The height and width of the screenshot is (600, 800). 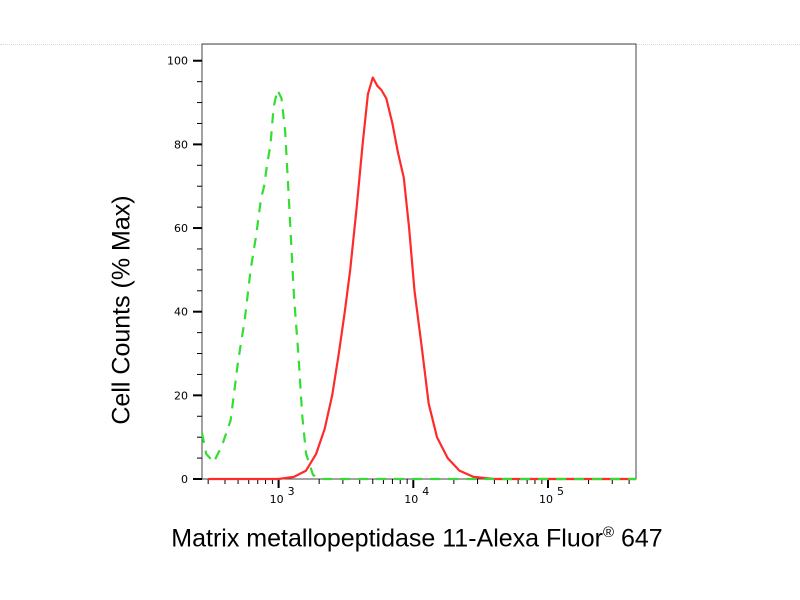 What do you see at coordinates (181, 228) in the screenshot?
I see `y-tick-label: 60` at bounding box center [181, 228].